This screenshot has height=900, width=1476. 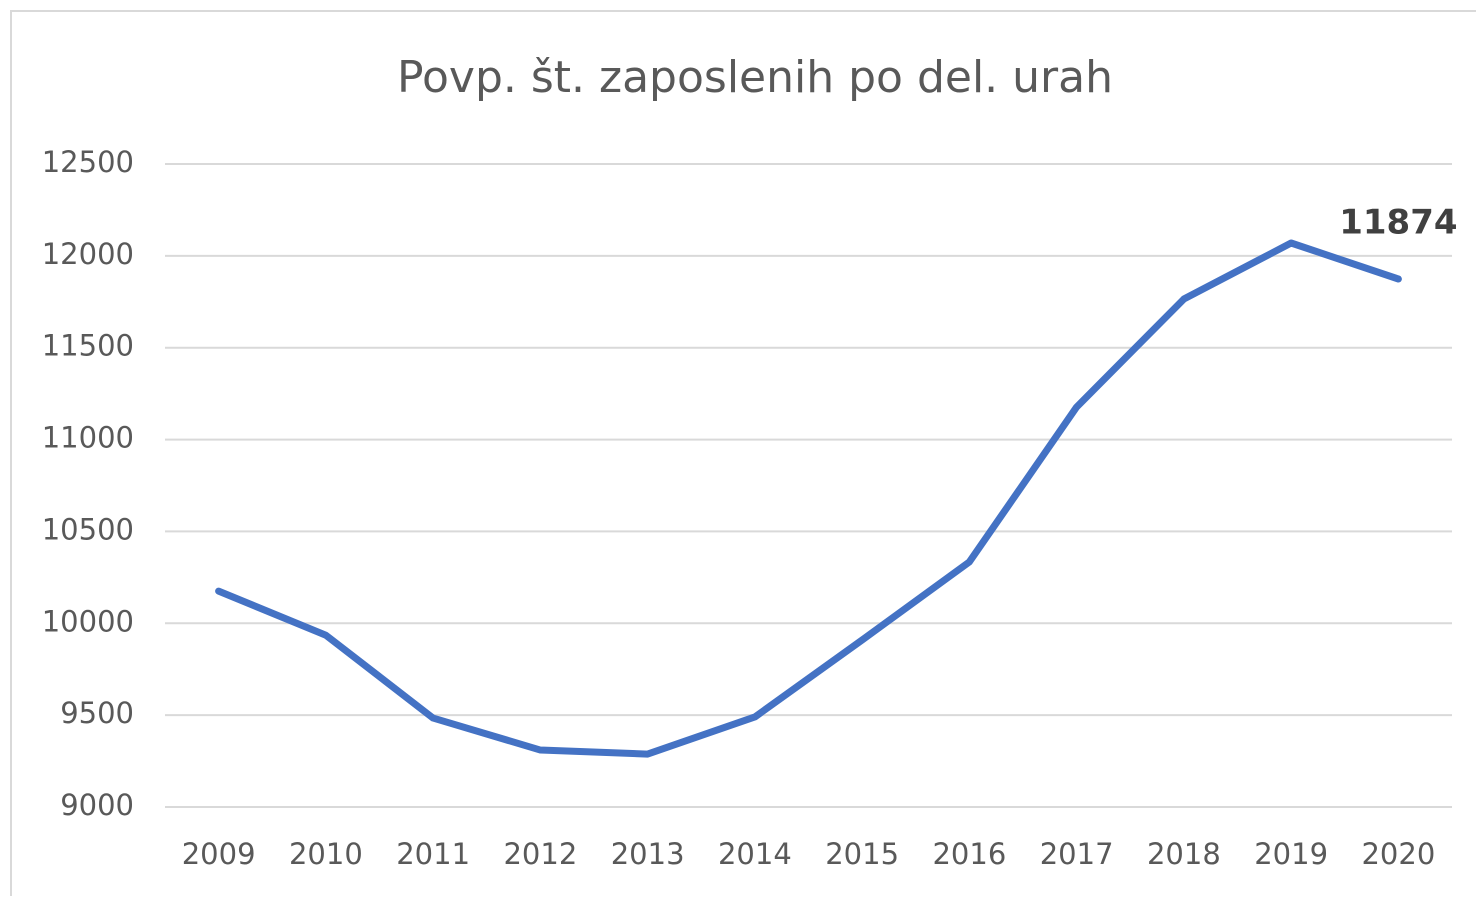 I want to click on x-tick-label: 2011, so click(x=433, y=854).